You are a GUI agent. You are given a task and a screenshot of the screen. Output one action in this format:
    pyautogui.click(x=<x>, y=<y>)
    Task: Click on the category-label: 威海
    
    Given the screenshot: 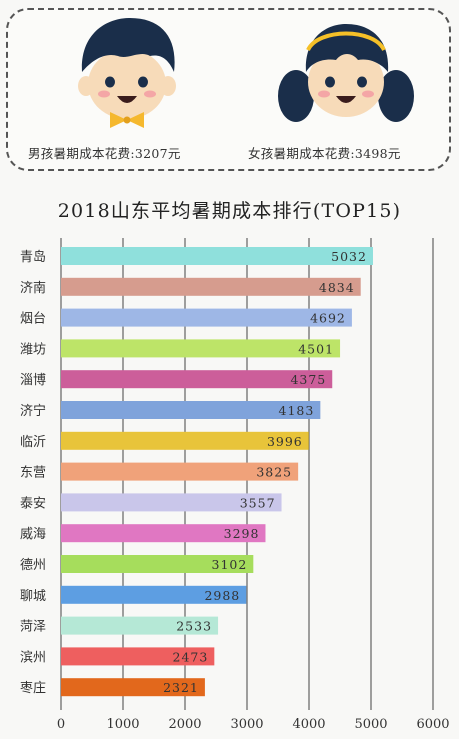 What is the action you would take?
    pyautogui.click(x=33, y=534)
    